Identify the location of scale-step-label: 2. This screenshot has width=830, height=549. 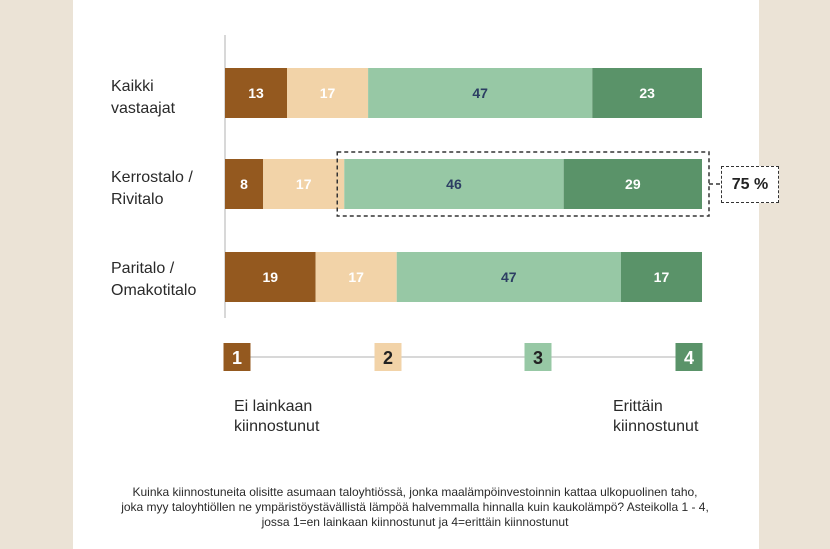
(388, 358).